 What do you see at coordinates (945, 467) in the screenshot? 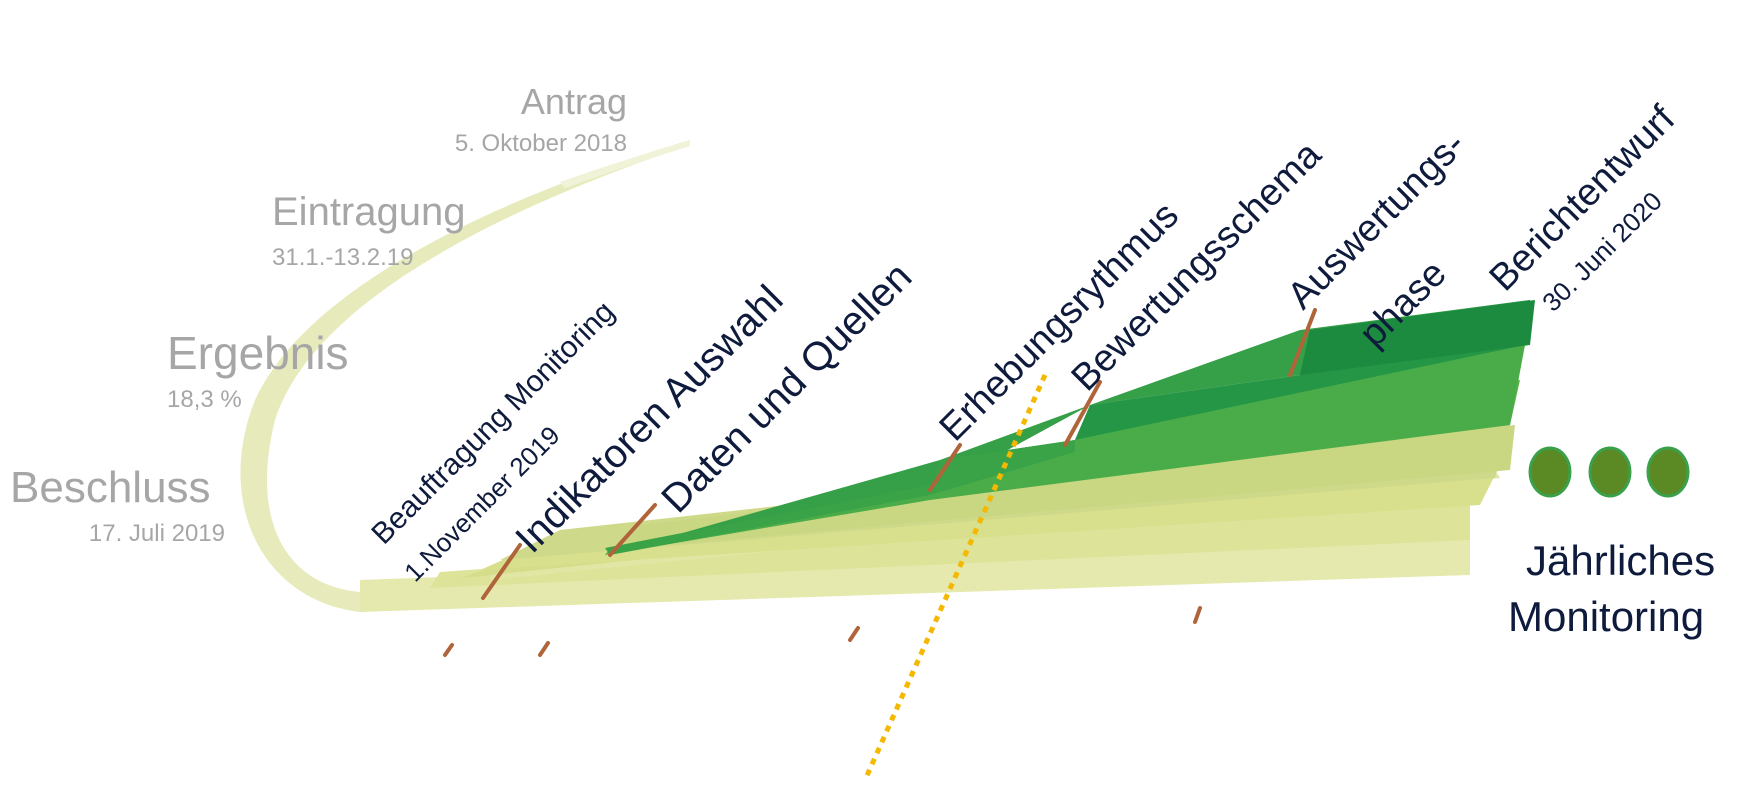
I see `tick-erhebung` at bounding box center [945, 467].